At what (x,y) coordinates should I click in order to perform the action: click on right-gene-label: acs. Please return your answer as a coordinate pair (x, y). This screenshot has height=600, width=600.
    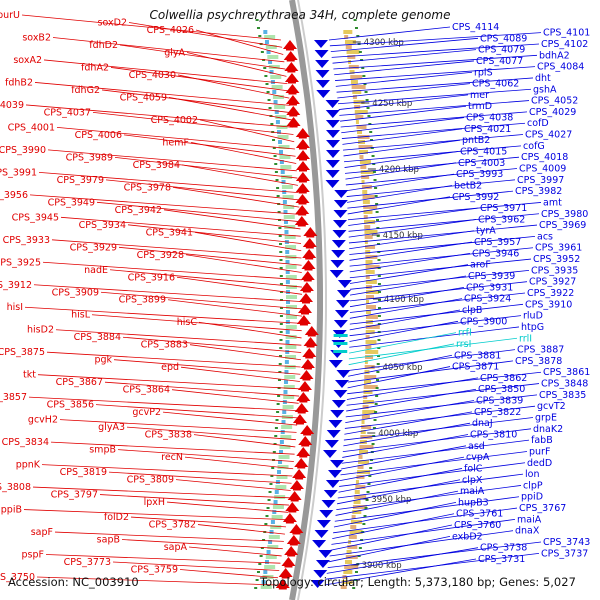
    Looking at the image, I should click on (545, 236).